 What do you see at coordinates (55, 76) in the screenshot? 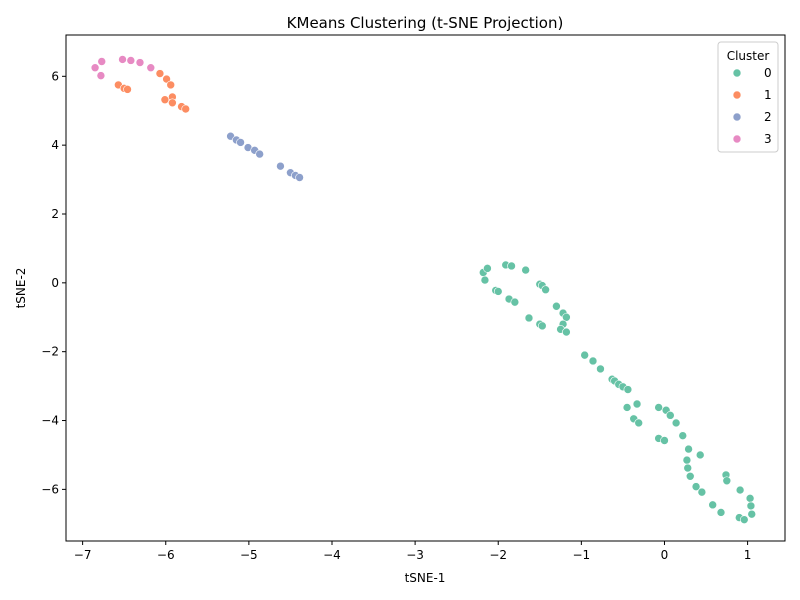
I see `y-tick-label: 6` at bounding box center [55, 76].